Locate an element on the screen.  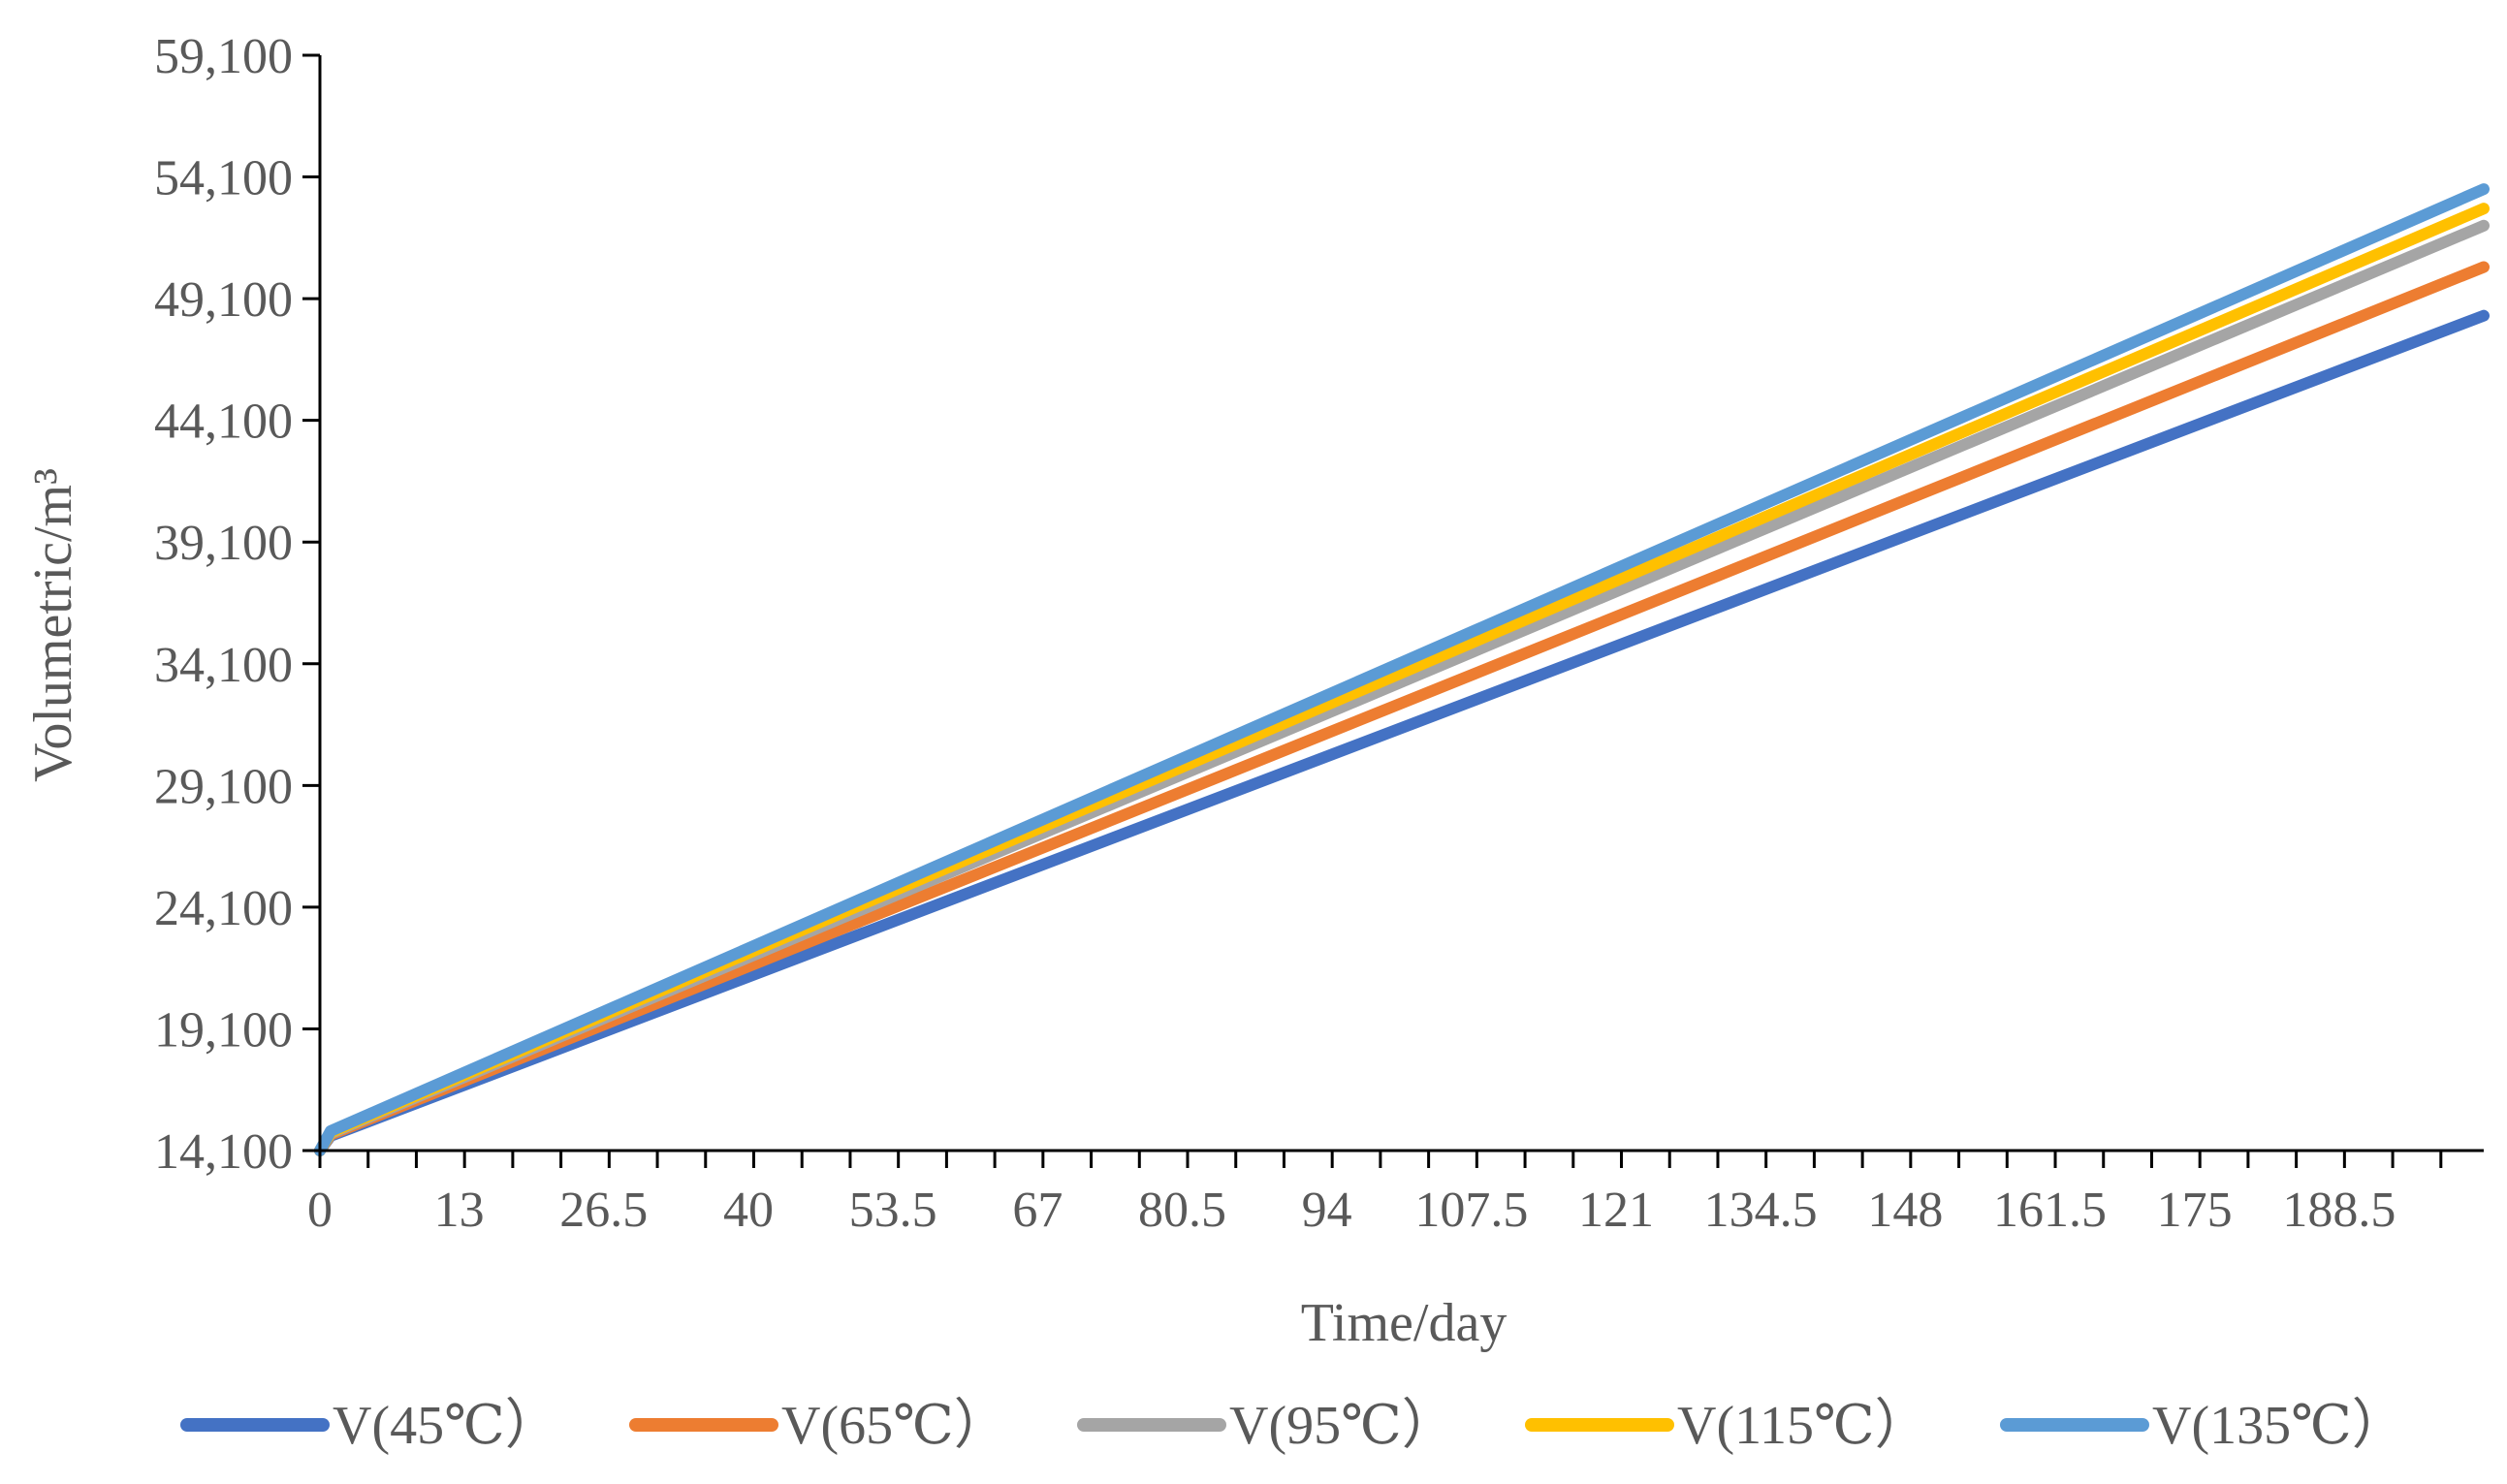
x-tick-label: 161.5 is located at coordinates (2050, 1210).